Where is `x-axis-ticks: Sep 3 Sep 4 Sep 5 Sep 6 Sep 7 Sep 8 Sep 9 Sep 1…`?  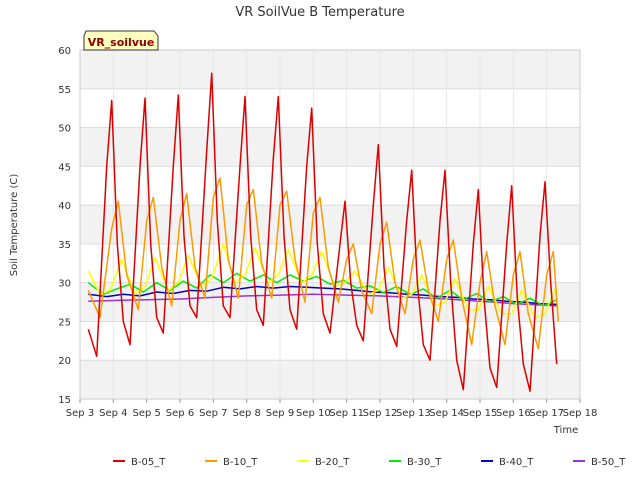 x-axis-ticks: Sep 3 Sep 4 Sep 5 Sep 6 Sep 7 Sep 8 Sep 9 Sep 1… is located at coordinates (332, 409).